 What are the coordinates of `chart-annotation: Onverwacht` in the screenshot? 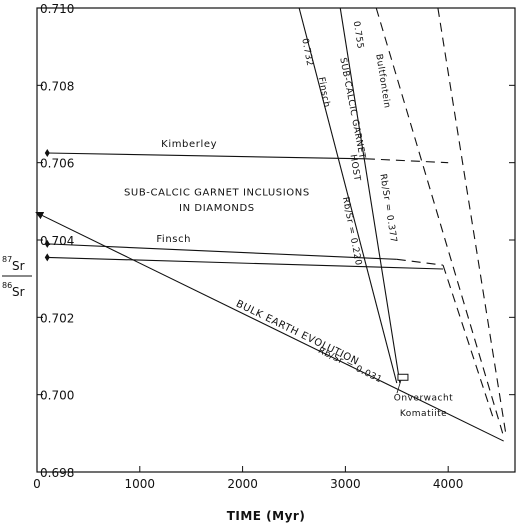 It's located at (423, 398).